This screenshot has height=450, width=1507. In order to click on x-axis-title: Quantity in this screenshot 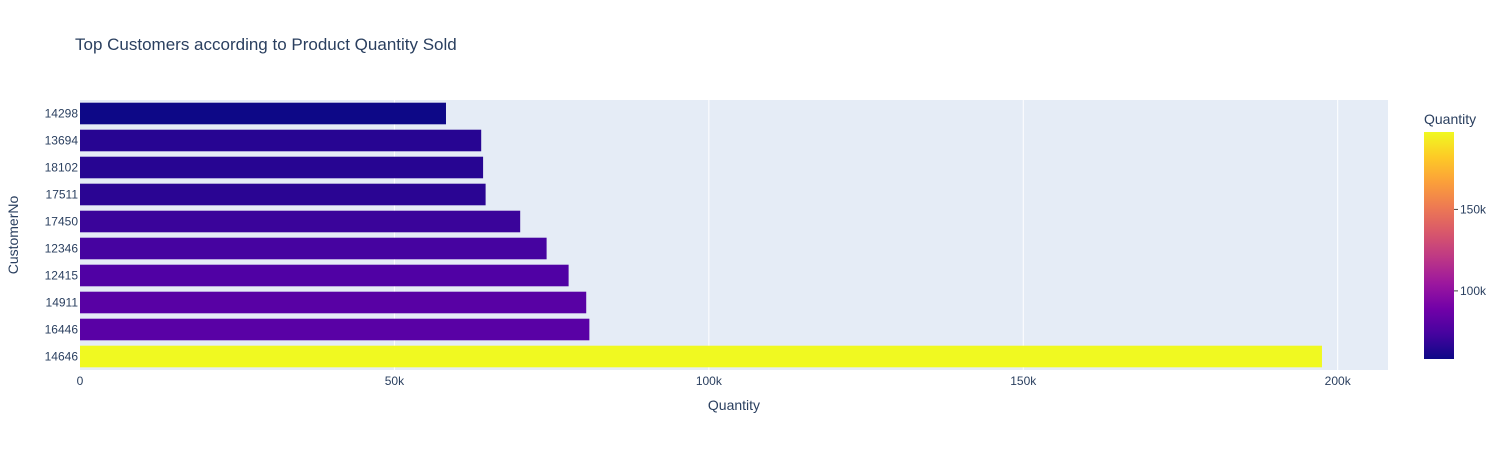, I will do `click(734, 405)`.